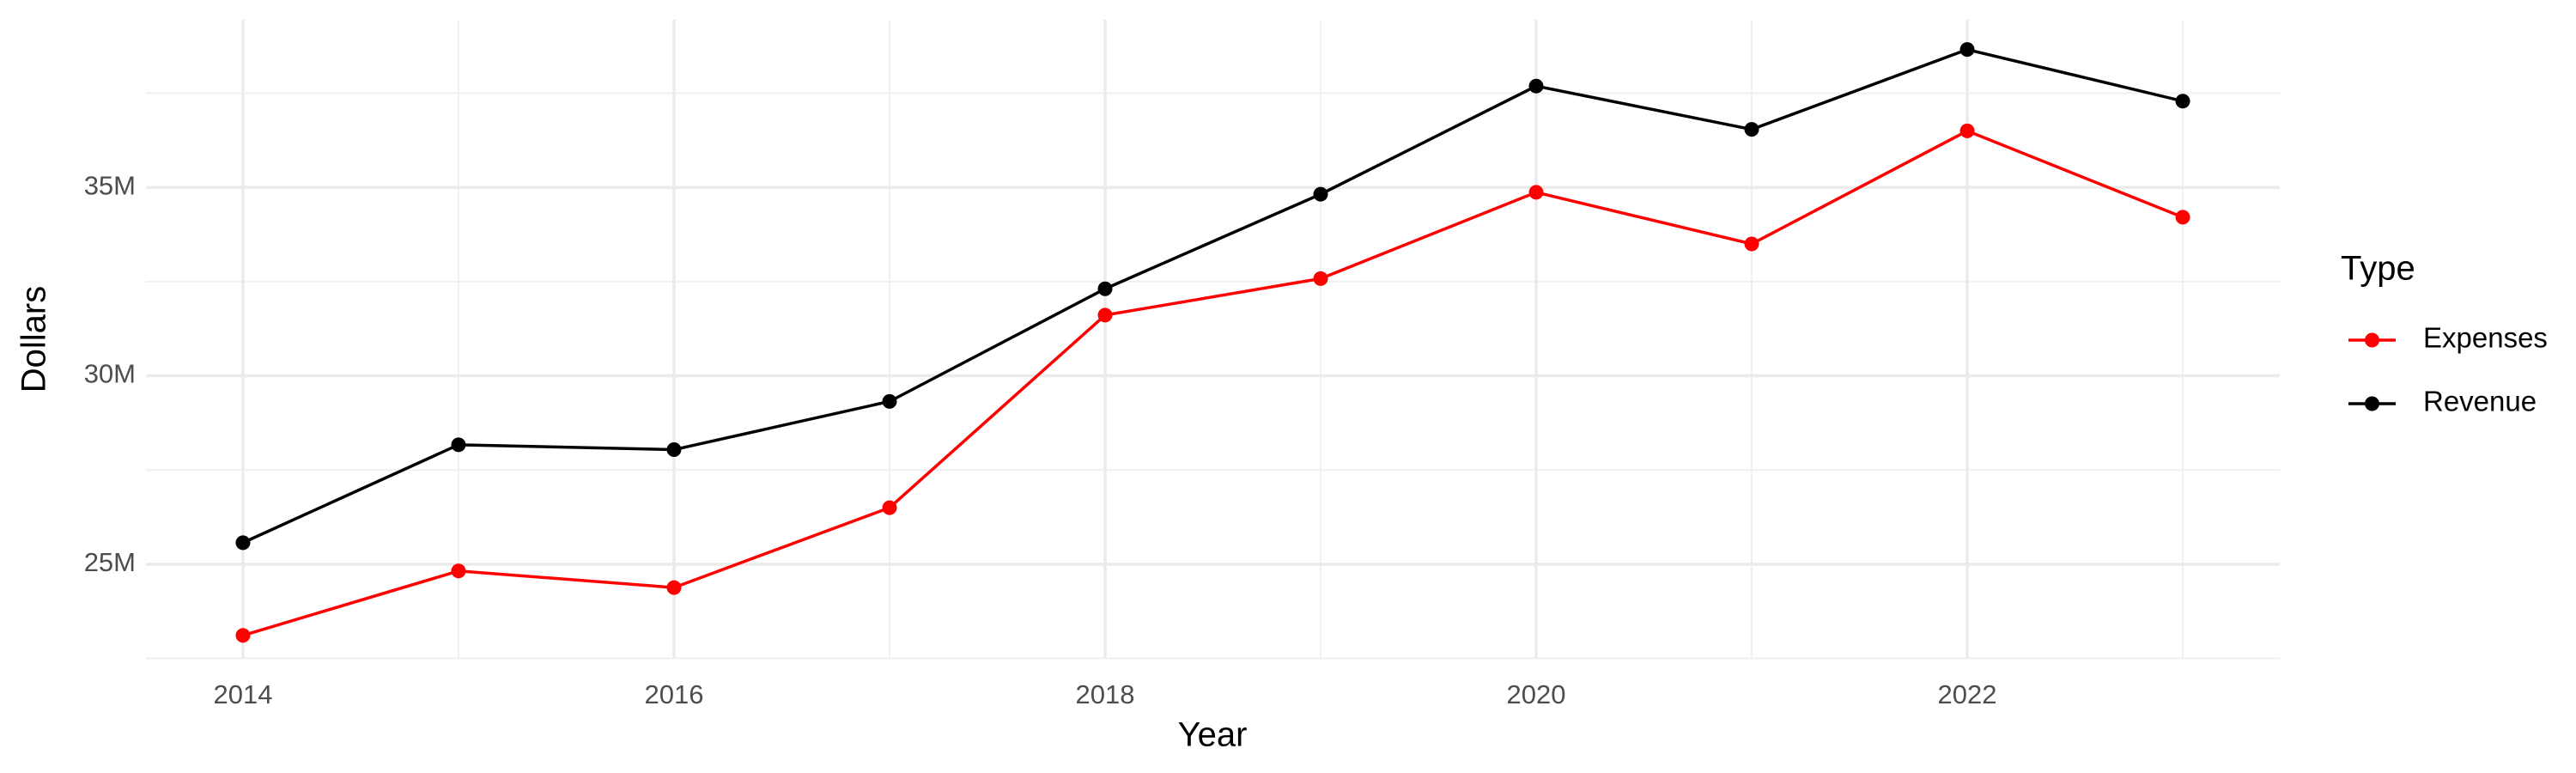 This screenshot has width=2576, height=773. What do you see at coordinates (2480, 401) in the screenshot?
I see `legend-text: Revenue` at bounding box center [2480, 401].